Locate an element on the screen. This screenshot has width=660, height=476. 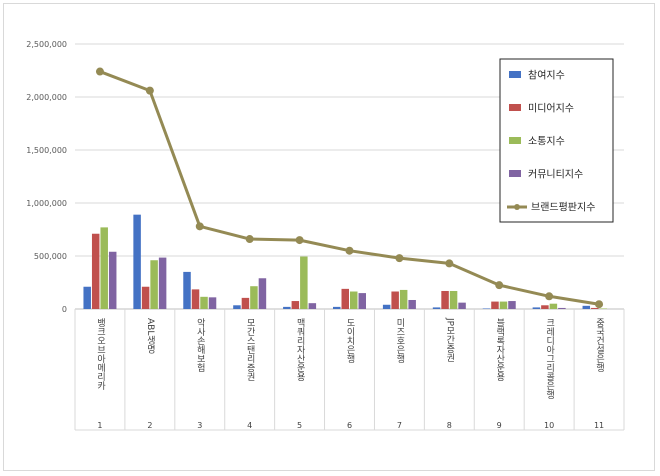
y-tick-label: 1,000,000 is located at coordinates (46, 203).